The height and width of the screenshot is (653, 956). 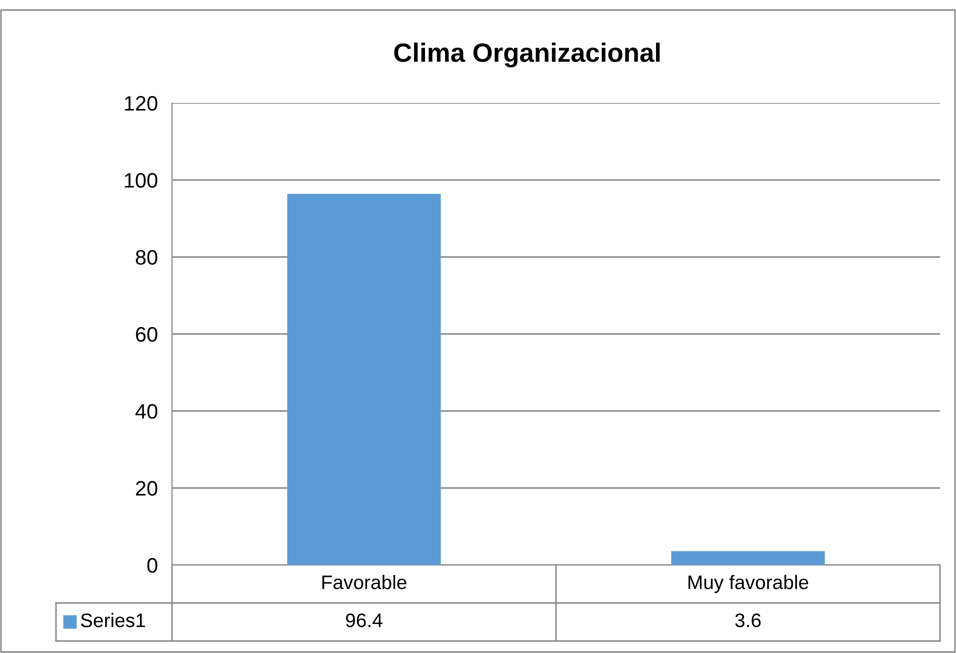 What do you see at coordinates (364, 582) in the screenshot?
I see `x-tick-label: Favorable` at bounding box center [364, 582].